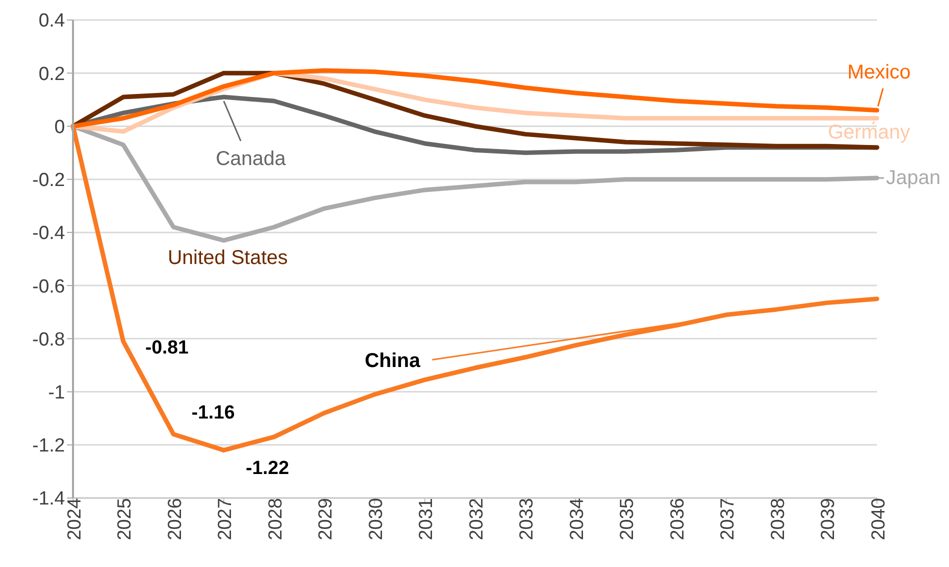 This screenshot has height=567, width=949. What do you see at coordinates (376, 519) in the screenshot?
I see `x-tick-label: 2030` at bounding box center [376, 519].